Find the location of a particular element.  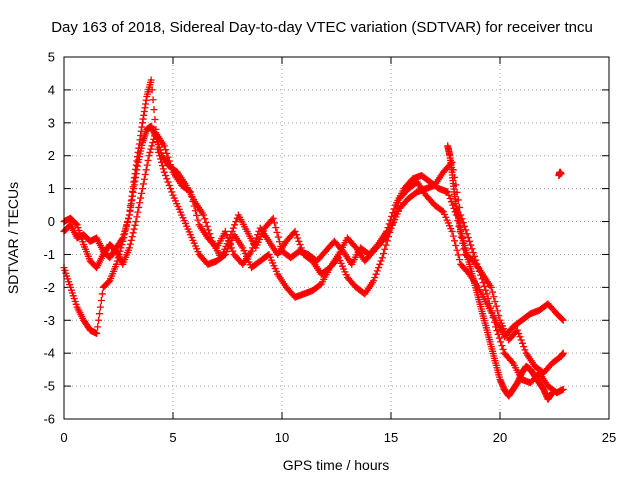

x-tick-label: 25 is located at coordinates (609, 437).